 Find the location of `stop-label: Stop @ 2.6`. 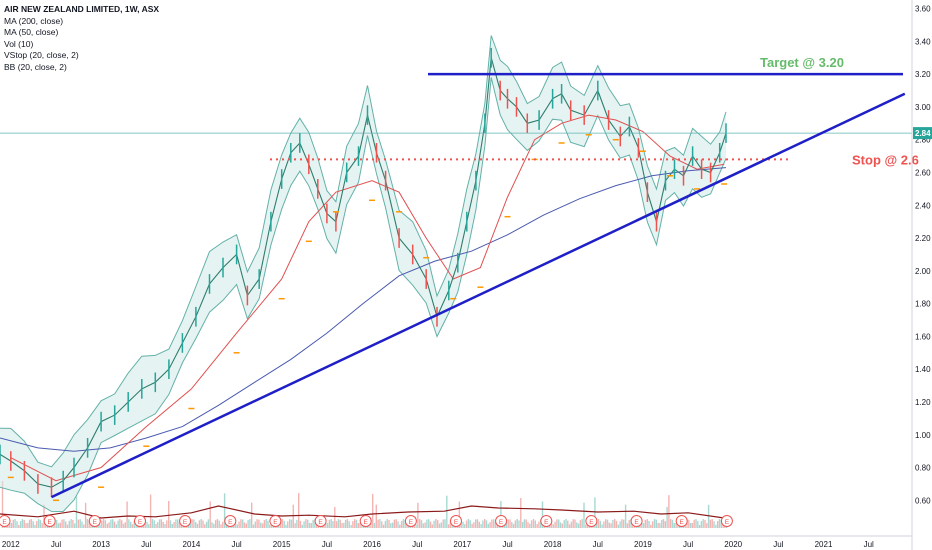

stop-label: Stop @ 2.6 is located at coordinates (885, 159).